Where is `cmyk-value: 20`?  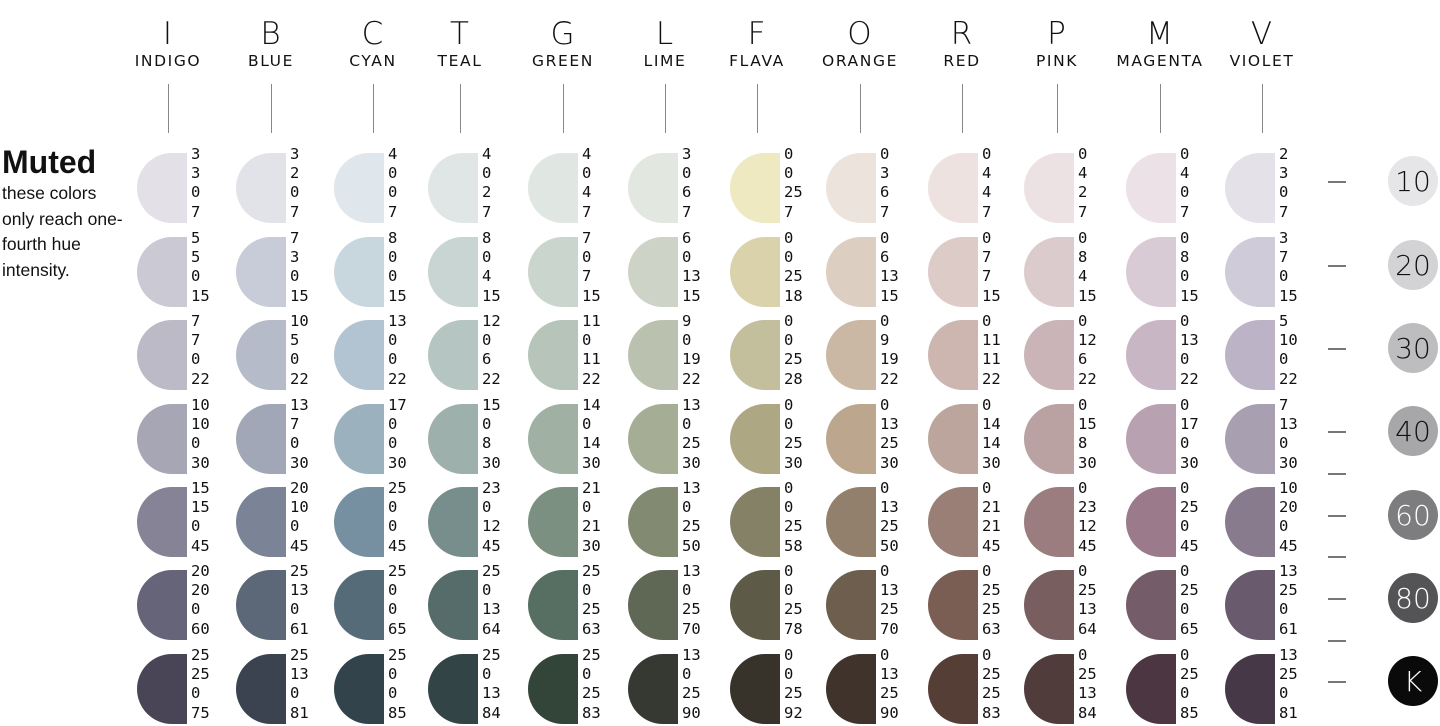
cmyk-value: 20 is located at coordinates (200, 571).